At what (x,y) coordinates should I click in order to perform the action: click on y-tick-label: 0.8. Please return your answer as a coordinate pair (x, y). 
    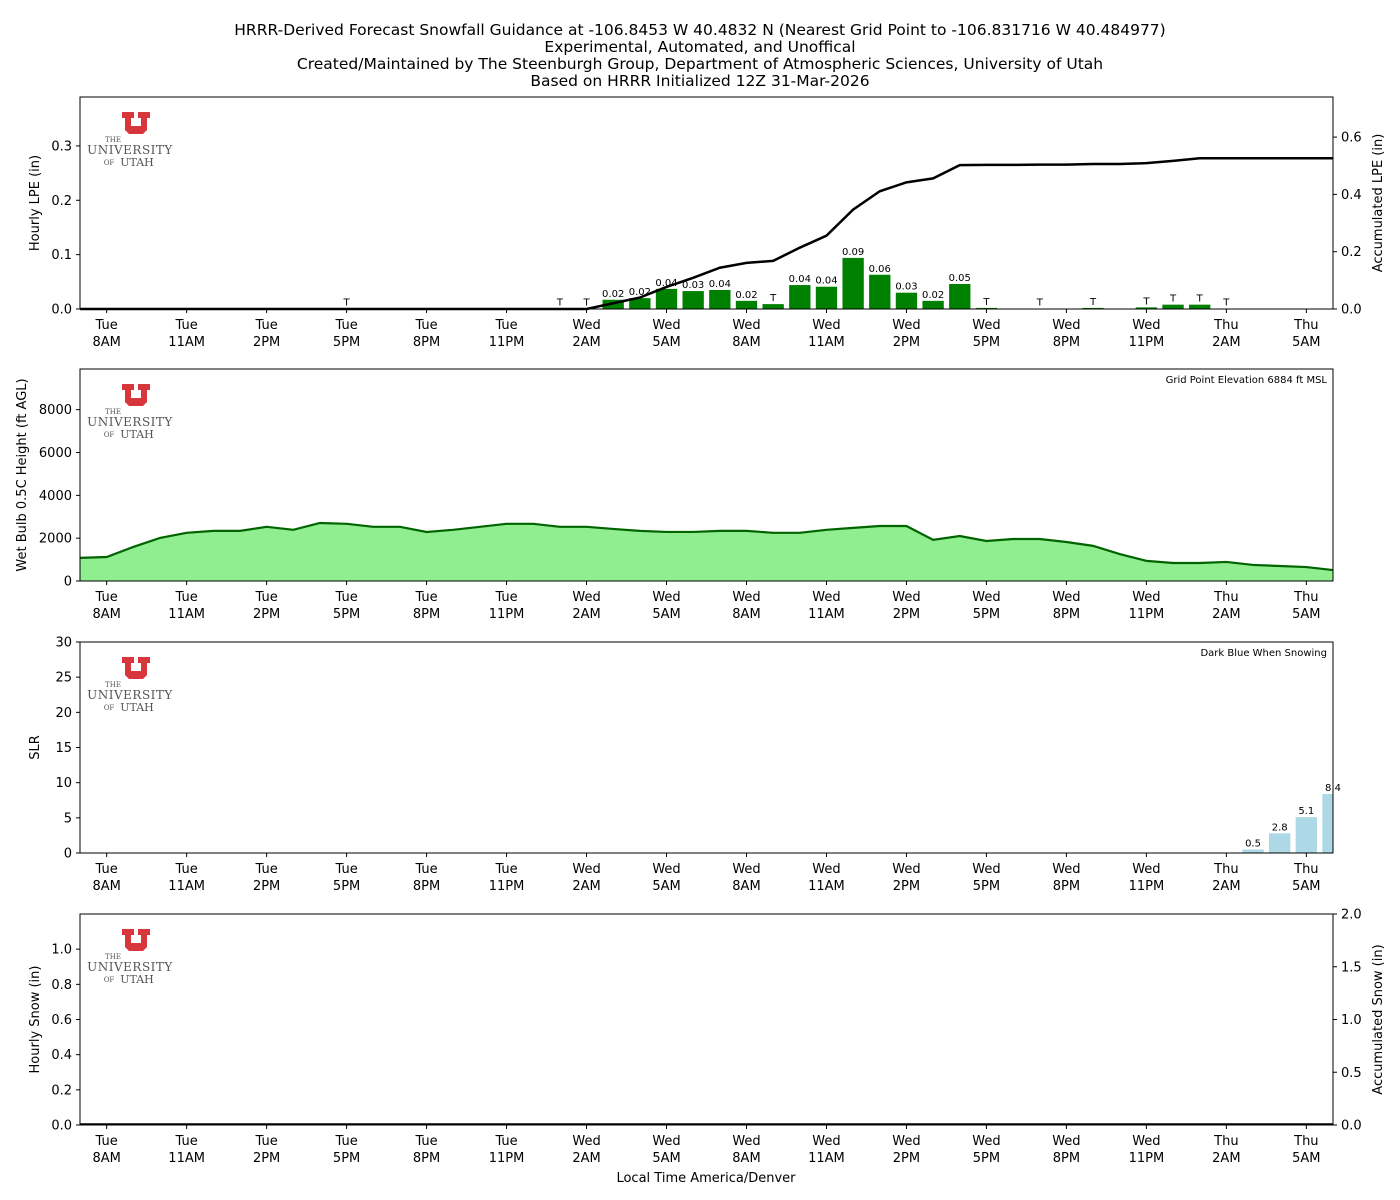
    Looking at the image, I should click on (61, 985).